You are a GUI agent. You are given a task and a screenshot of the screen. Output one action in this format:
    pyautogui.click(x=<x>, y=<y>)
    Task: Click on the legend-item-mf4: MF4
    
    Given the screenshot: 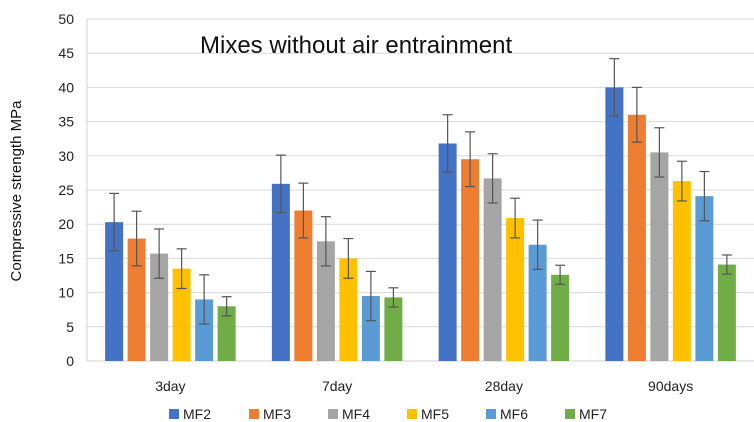 What is the action you would take?
    pyautogui.click(x=349, y=414)
    